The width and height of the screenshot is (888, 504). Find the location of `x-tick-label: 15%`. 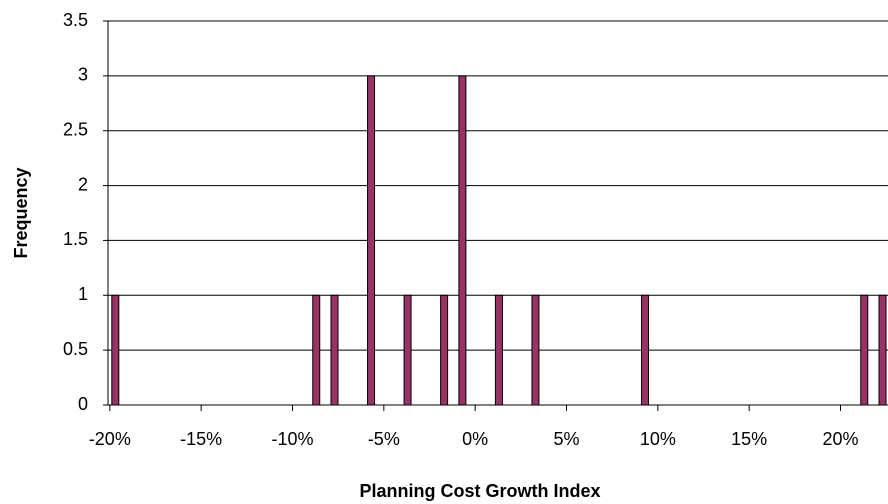

x-tick-label: 15% is located at coordinates (749, 439).